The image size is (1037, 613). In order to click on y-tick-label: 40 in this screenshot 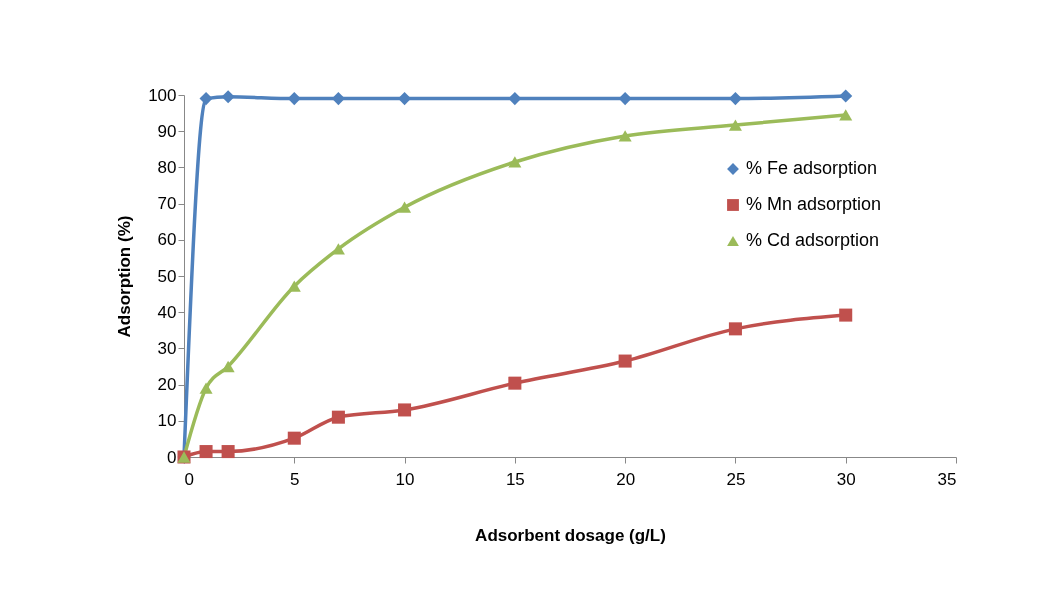, I will do `click(167, 312)`.